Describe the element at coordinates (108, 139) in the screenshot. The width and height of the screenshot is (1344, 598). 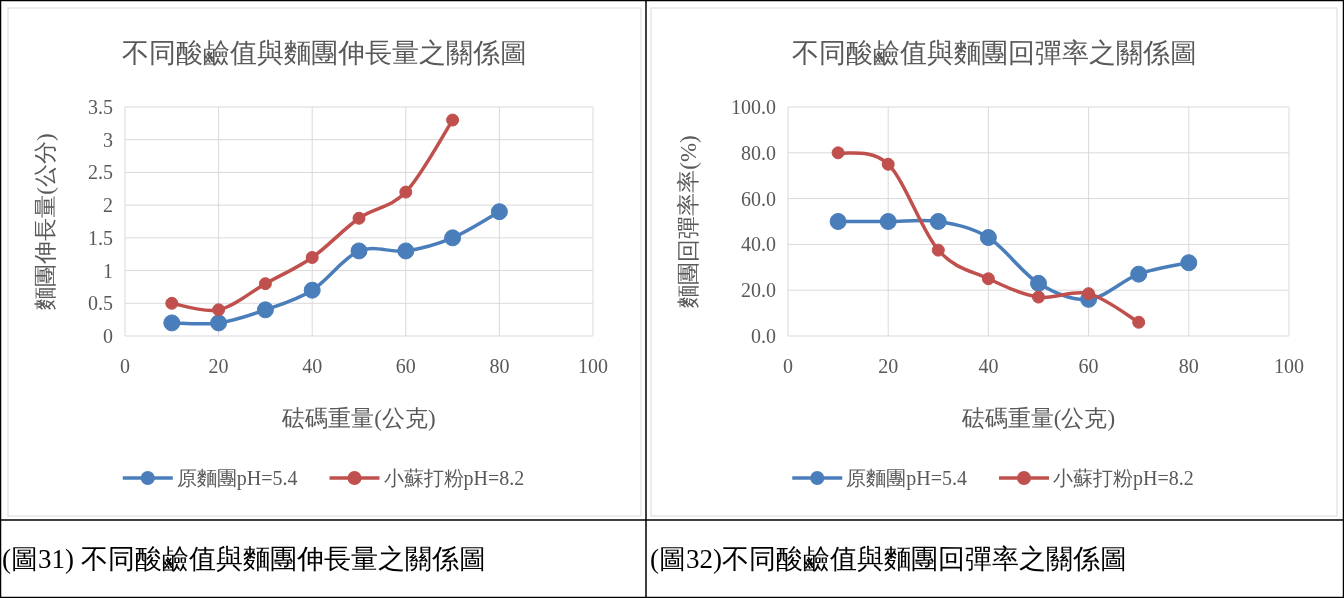
I see `y-tick-label: 3` at that location.